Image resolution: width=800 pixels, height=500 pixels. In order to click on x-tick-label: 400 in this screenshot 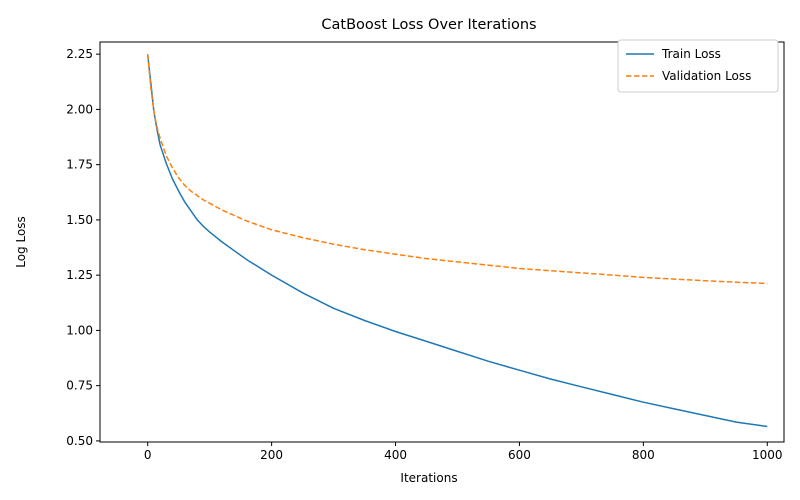, I will do `click(395, 455)`.